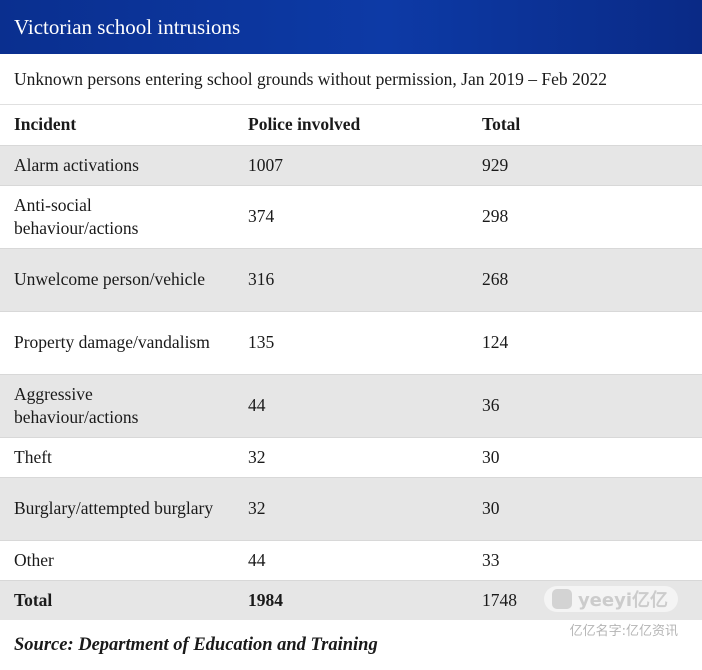 The image size is (702, 670). I want to click on table-title-bar: Victorian school intrusions, so click(351, 27).